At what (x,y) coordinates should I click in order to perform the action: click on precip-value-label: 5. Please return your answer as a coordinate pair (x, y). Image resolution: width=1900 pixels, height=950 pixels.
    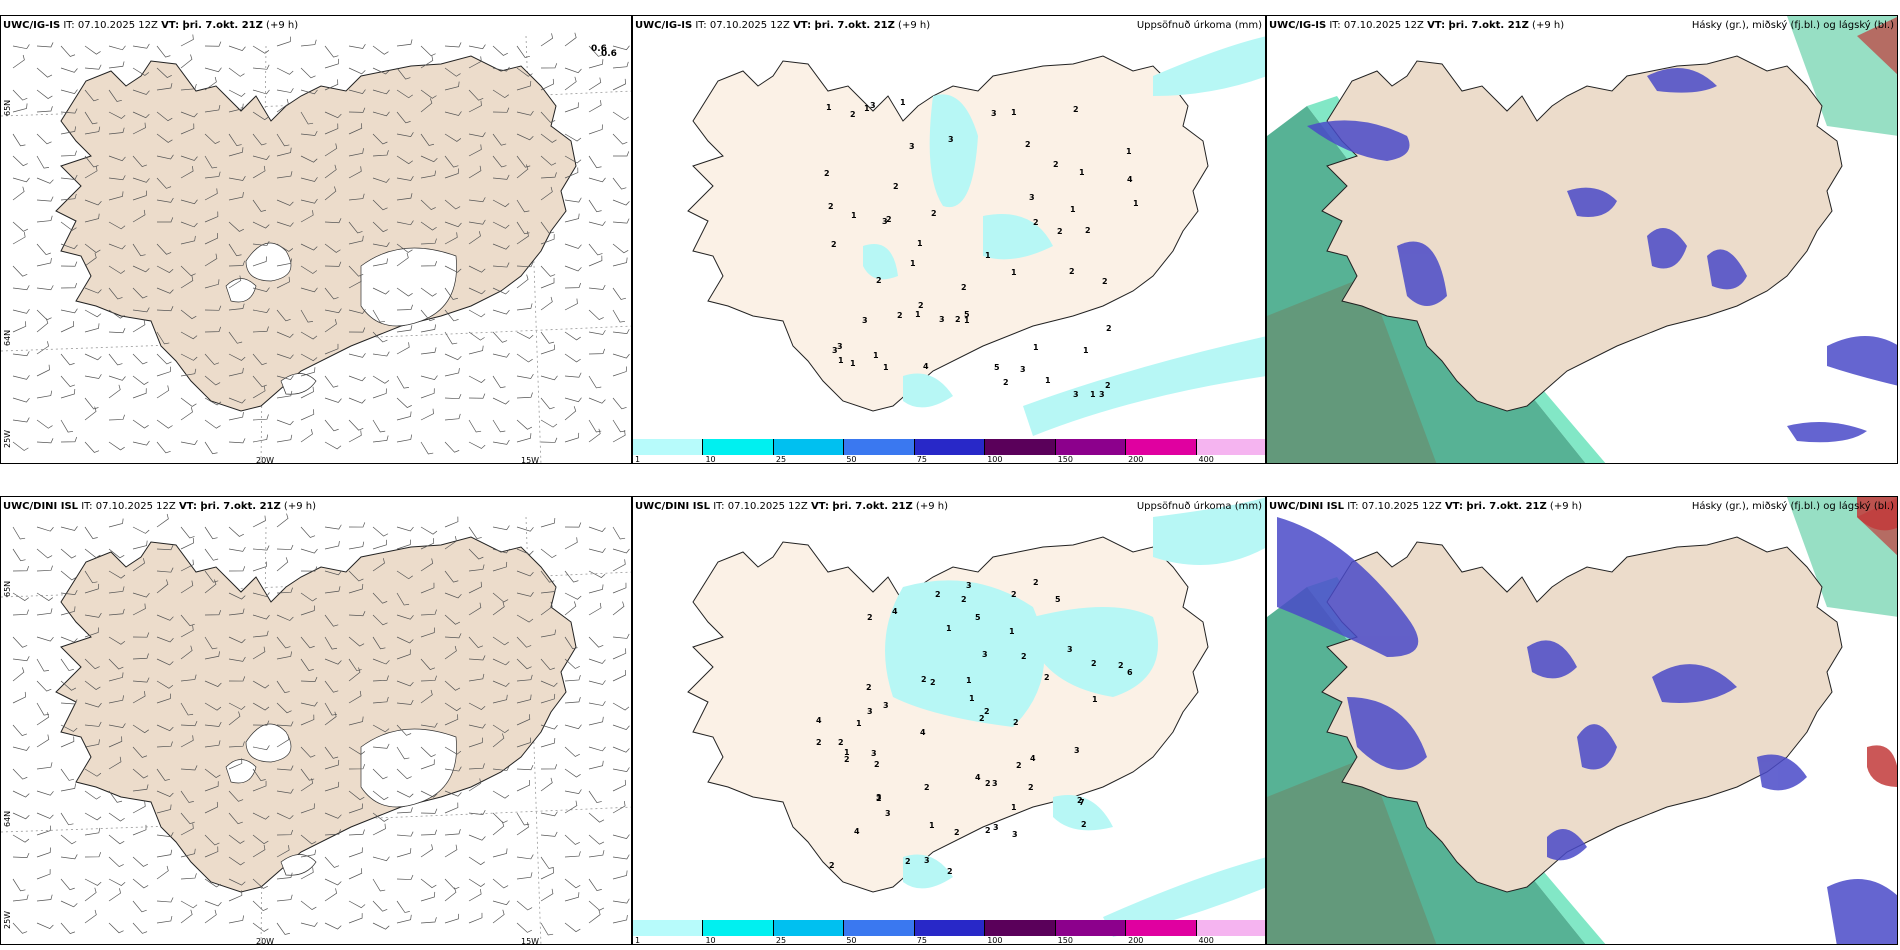
    Looking at the image, I should click on (1058, 599).